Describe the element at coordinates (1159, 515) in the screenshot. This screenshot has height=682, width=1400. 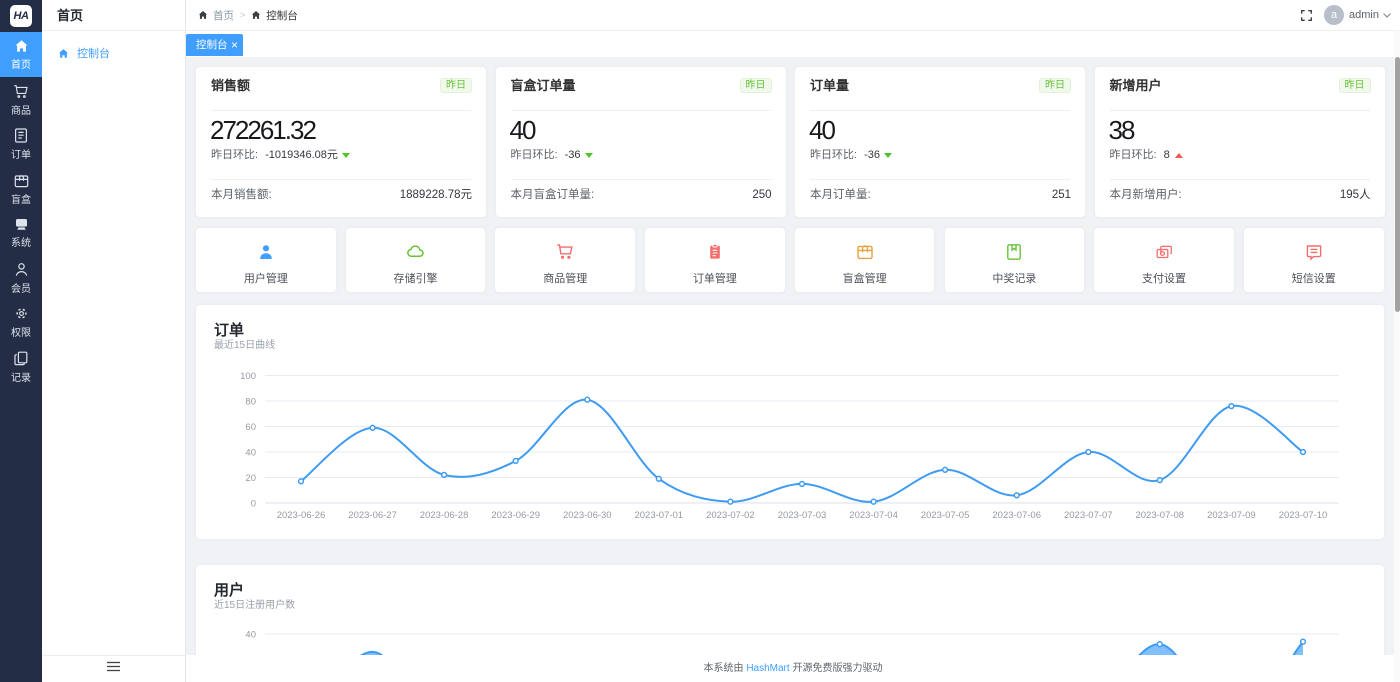
I see `svg-text: 2023-07-08` at that location.